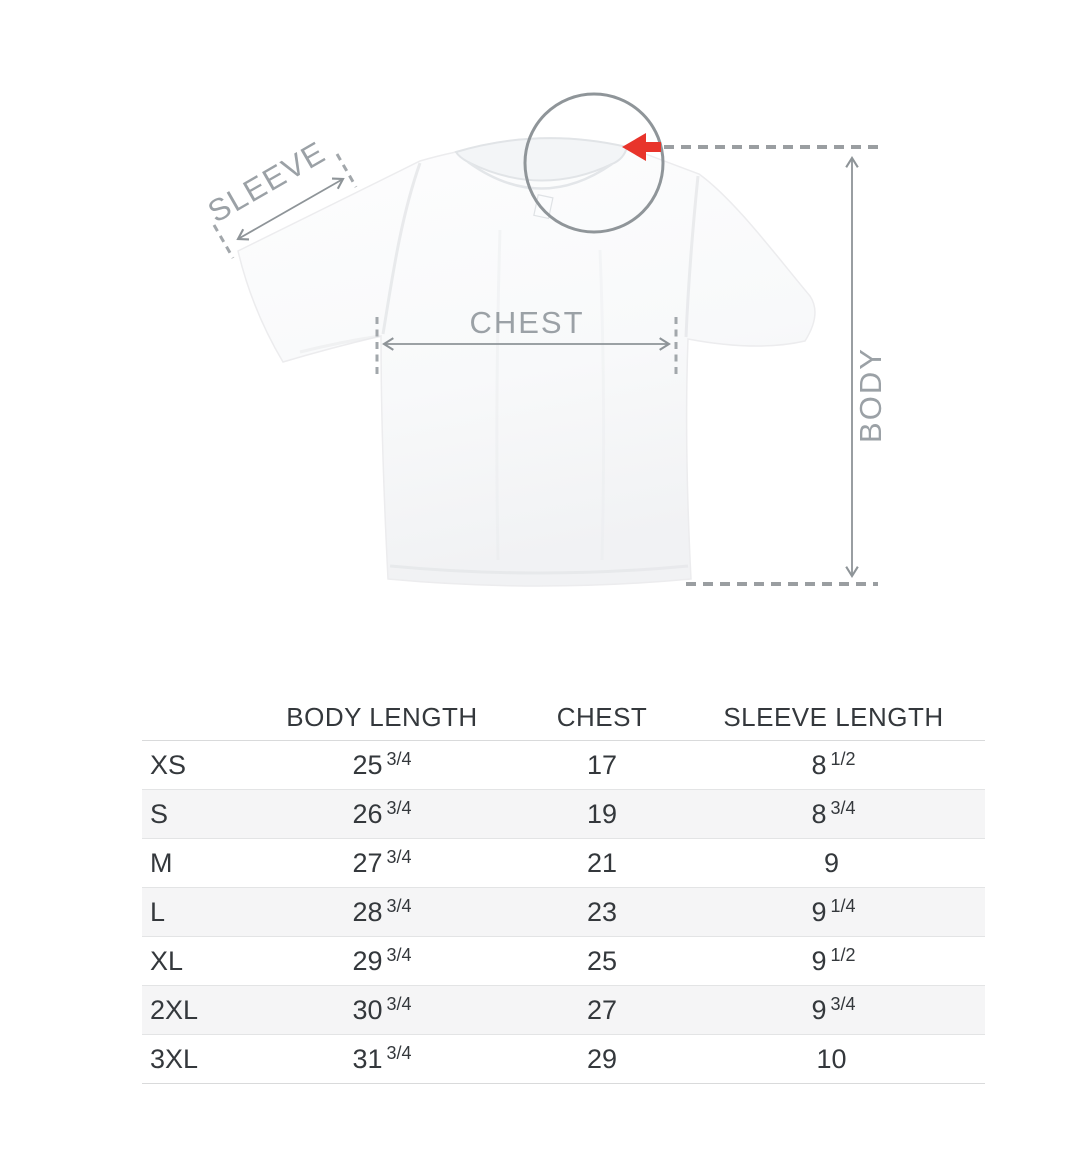 This screenshot has width=1080, height=1161. Describe the element at coordinates (367, 862) in the screenshot. I see `value-whole: 27` at that location.